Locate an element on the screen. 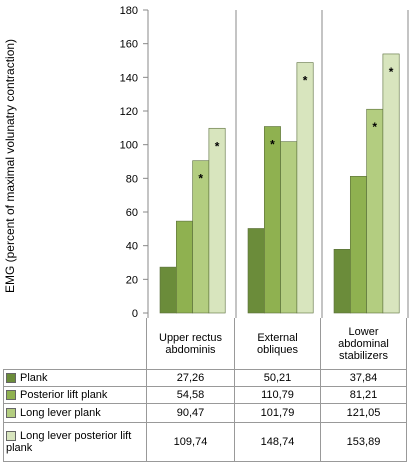 This screenshot has width=412, height=469. table-row: Plank 27,26 50,21 37,84 is located at coordinates (205, 378).